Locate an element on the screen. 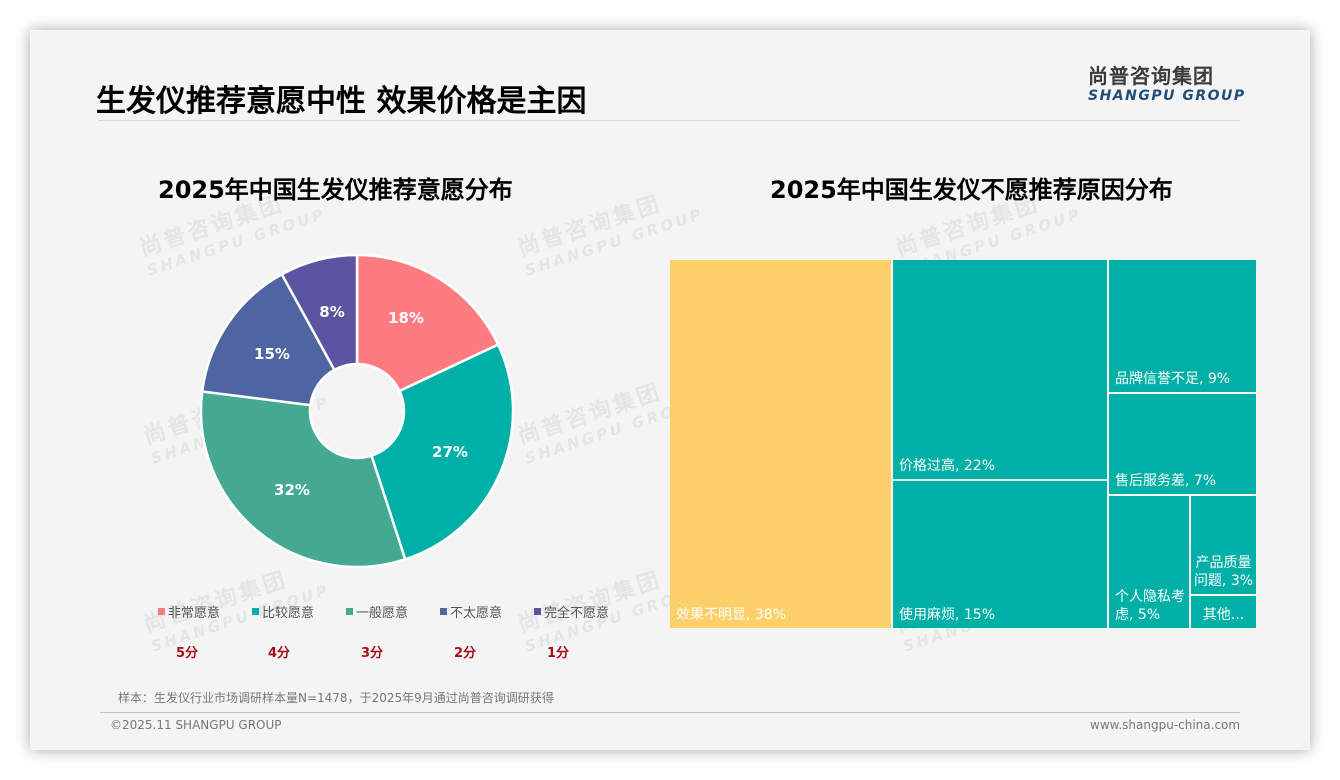  legend-item-neutral: 一般愿意 is located at coordinates (377, 611).